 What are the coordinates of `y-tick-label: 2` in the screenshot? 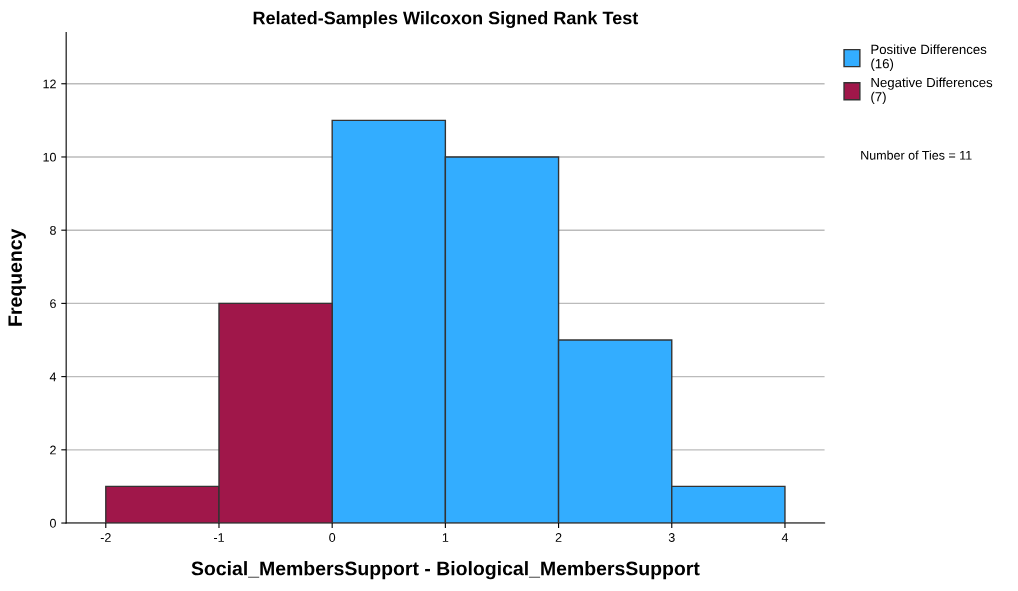 It's located at (53, 450).